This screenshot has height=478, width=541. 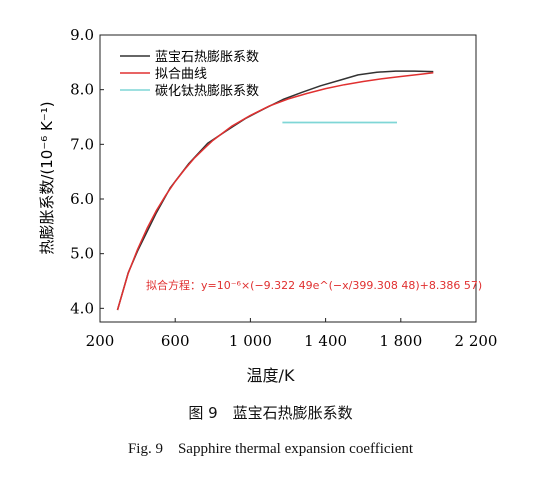 What do you see at coordinates (82, 35) in the screenshot?
I see `y-tick-label: 9.0` at bounding box center [82, 35].